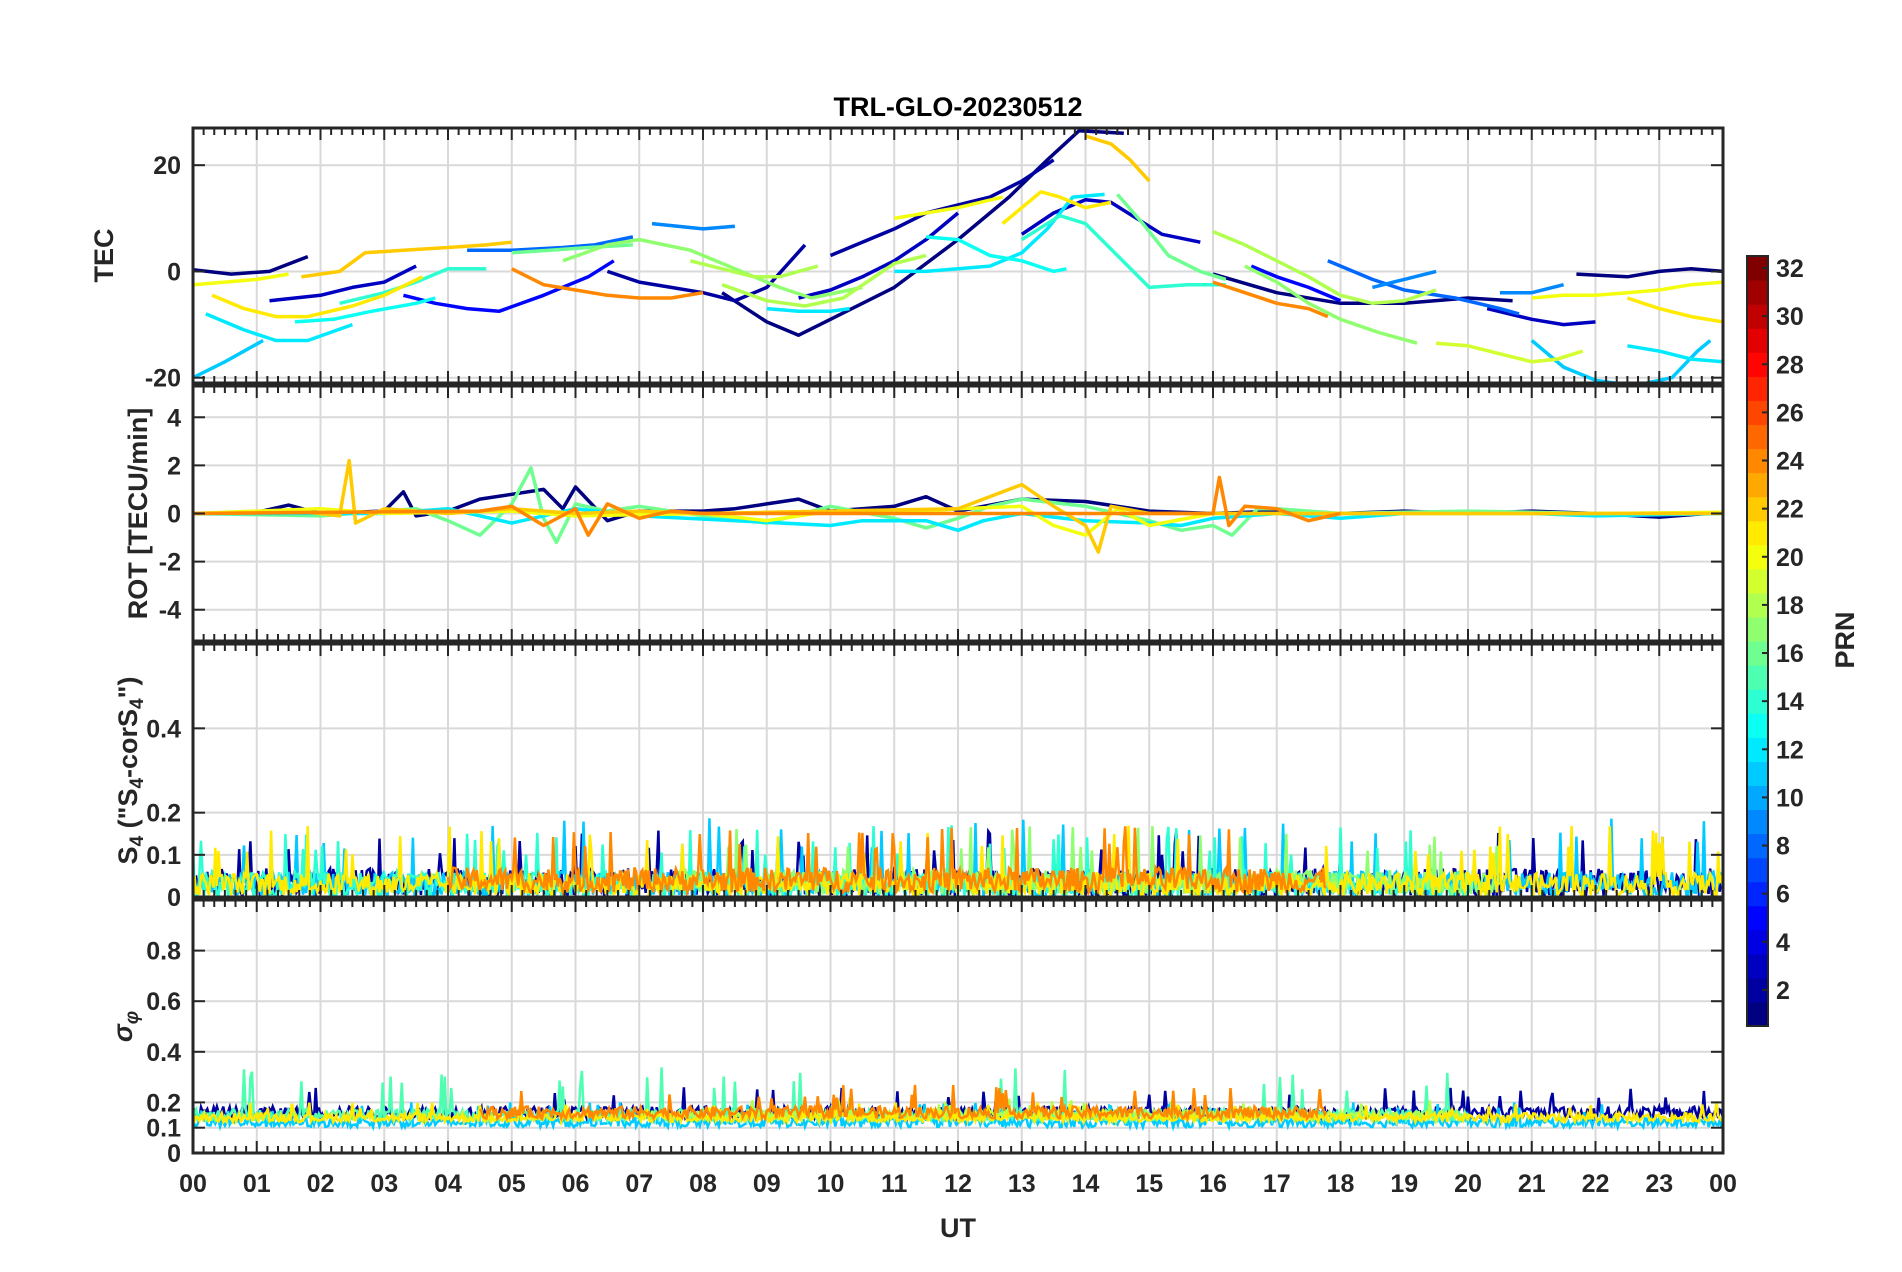  What do you see at coordinates (1790, 365) in the screenshot?
I see `colorbar-tick-label: 28` at bounding box center [1790, 365].